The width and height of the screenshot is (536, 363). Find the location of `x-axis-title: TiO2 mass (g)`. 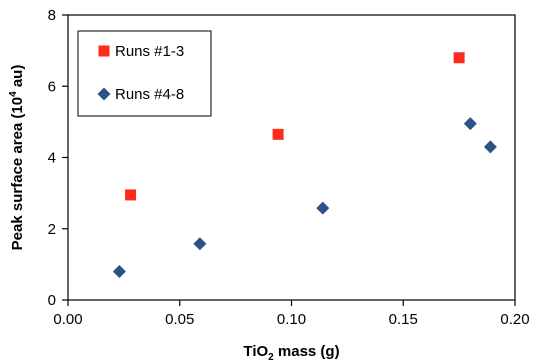

x-axis-title: TiO2 mass (g) is located at coordinates (291, 353).